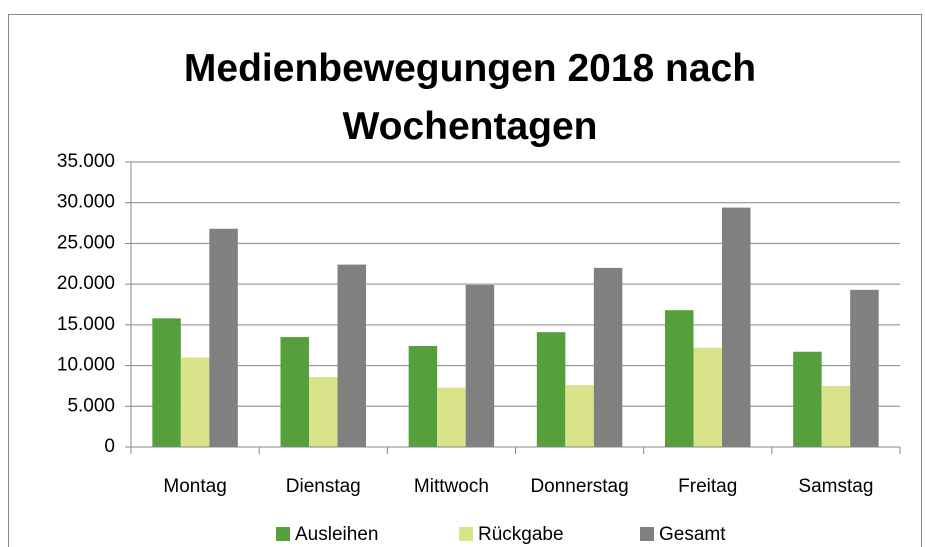 This screenshot has height=547, width=925. Describe the element at coordinates (86, 324) in the screenshot. I see `y-tick-label: 15.000` at that location.